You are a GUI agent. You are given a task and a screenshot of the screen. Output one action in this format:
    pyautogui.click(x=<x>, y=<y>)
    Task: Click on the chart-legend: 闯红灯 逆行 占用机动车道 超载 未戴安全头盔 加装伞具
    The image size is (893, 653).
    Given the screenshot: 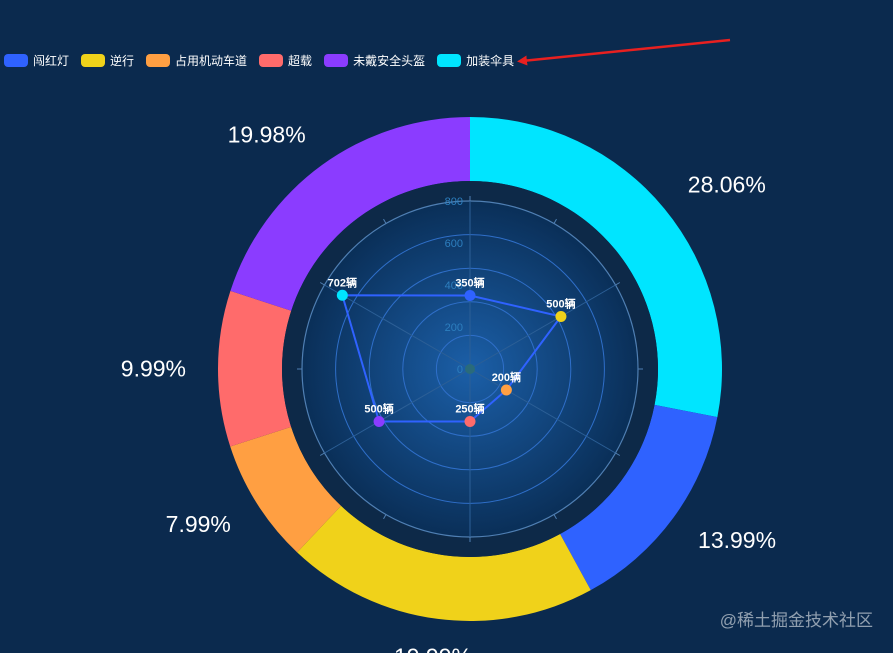 What is the action you would take?
    pyautogui.click(x=259, y=60)
    